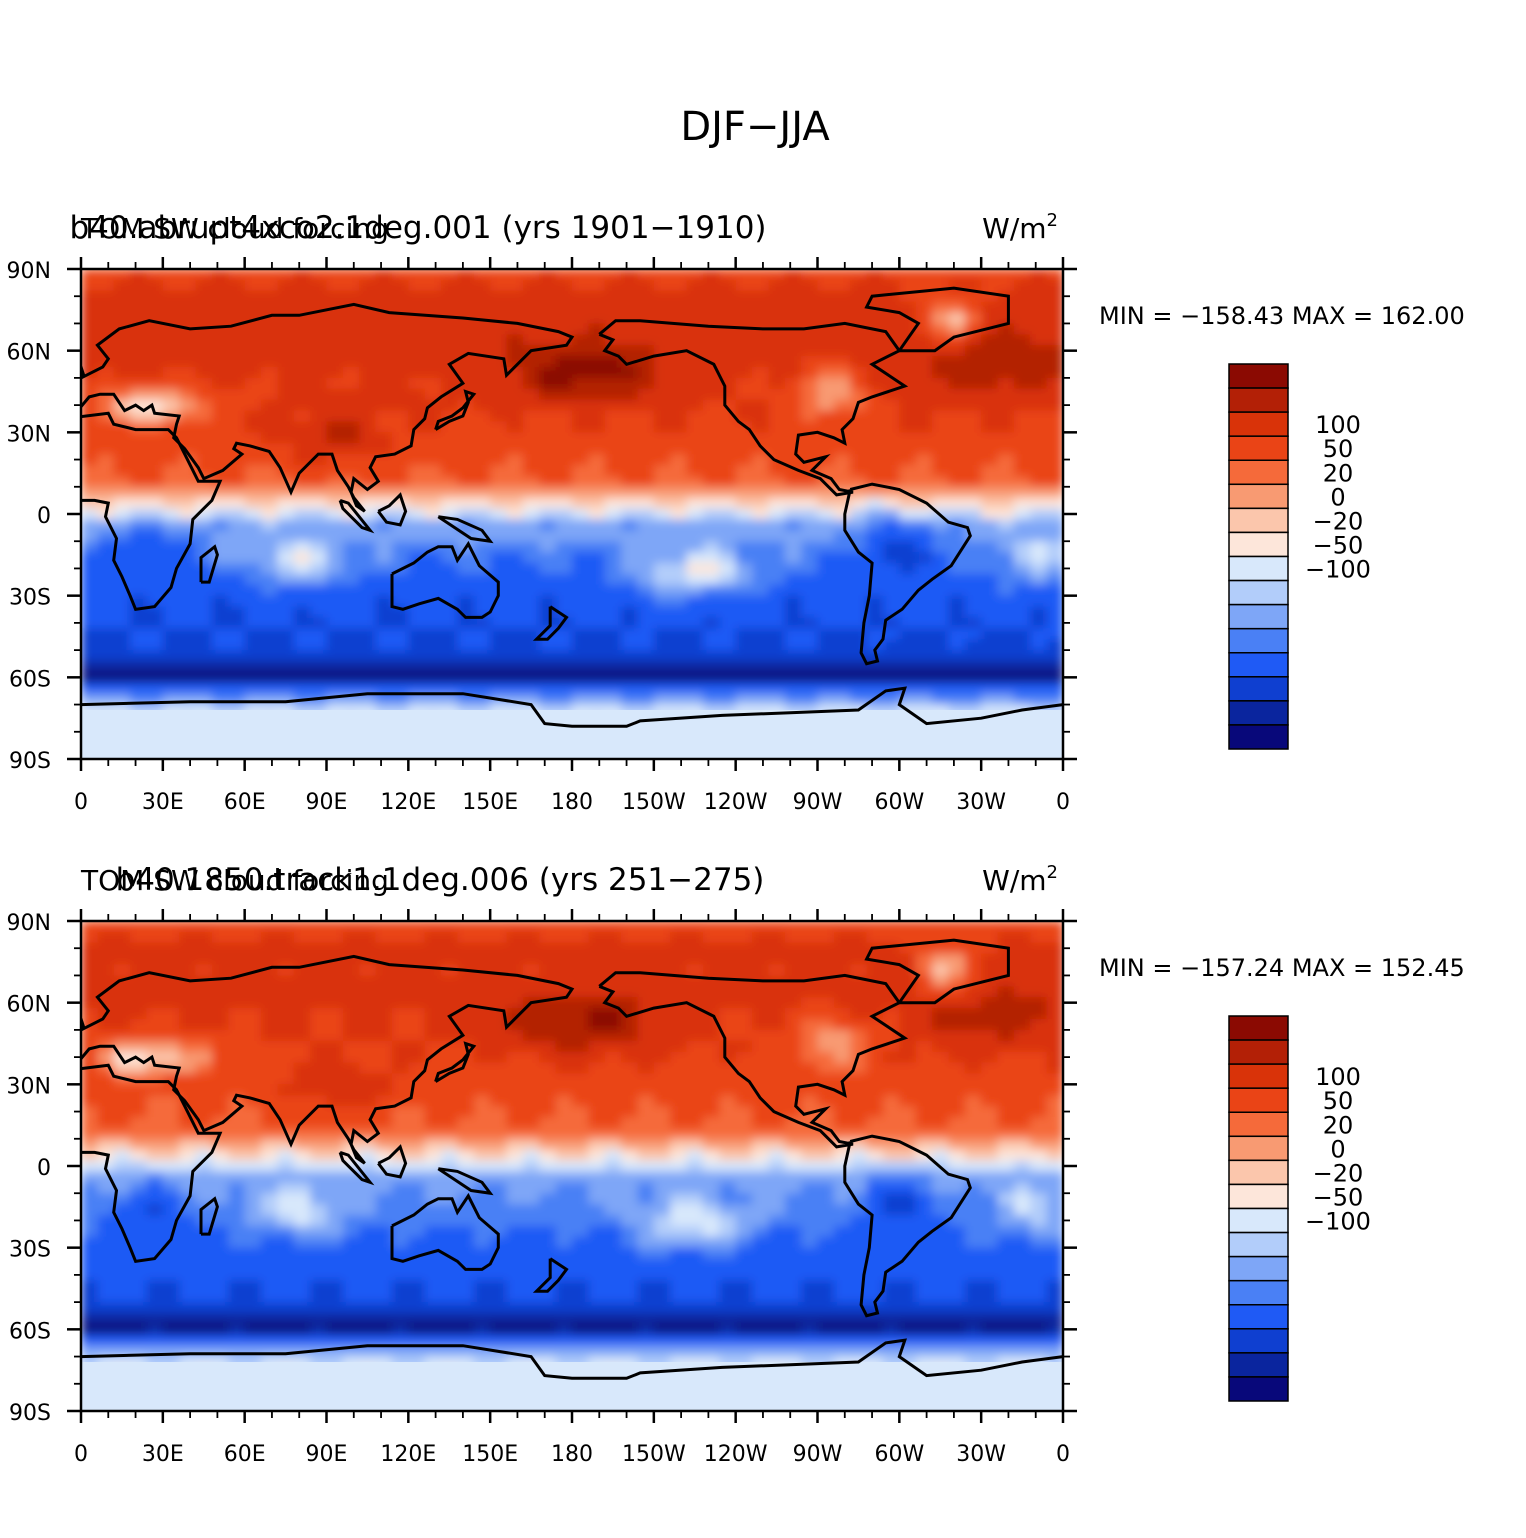 The width and height of the screenshot is (1526, 1538). I want to click on colorbar-label: 20, so click(1338, 473).